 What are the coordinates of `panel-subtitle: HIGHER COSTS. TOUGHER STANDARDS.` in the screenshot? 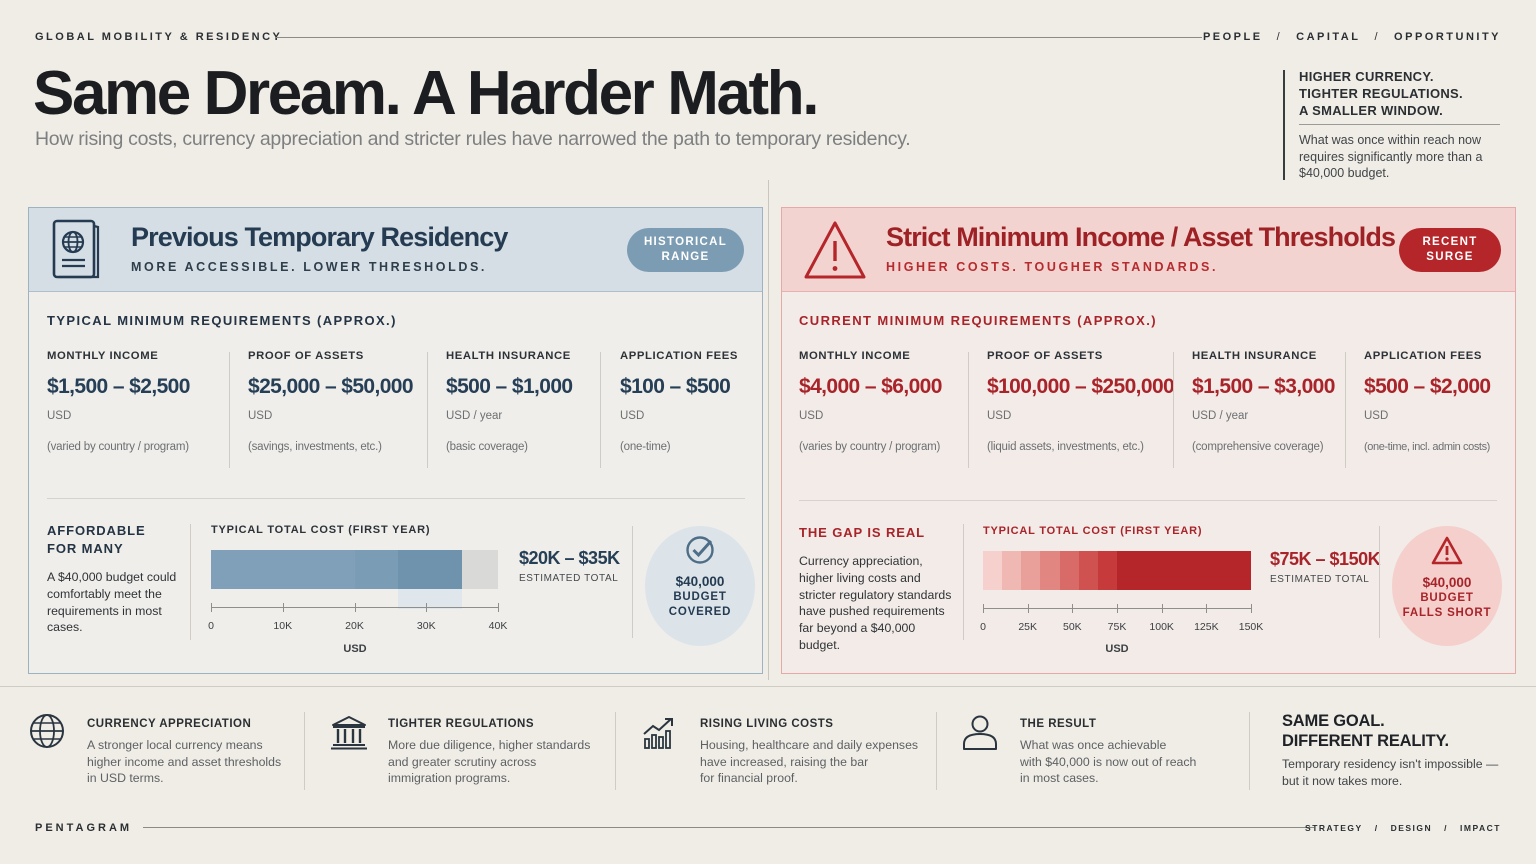 It's located at (1052, 267).